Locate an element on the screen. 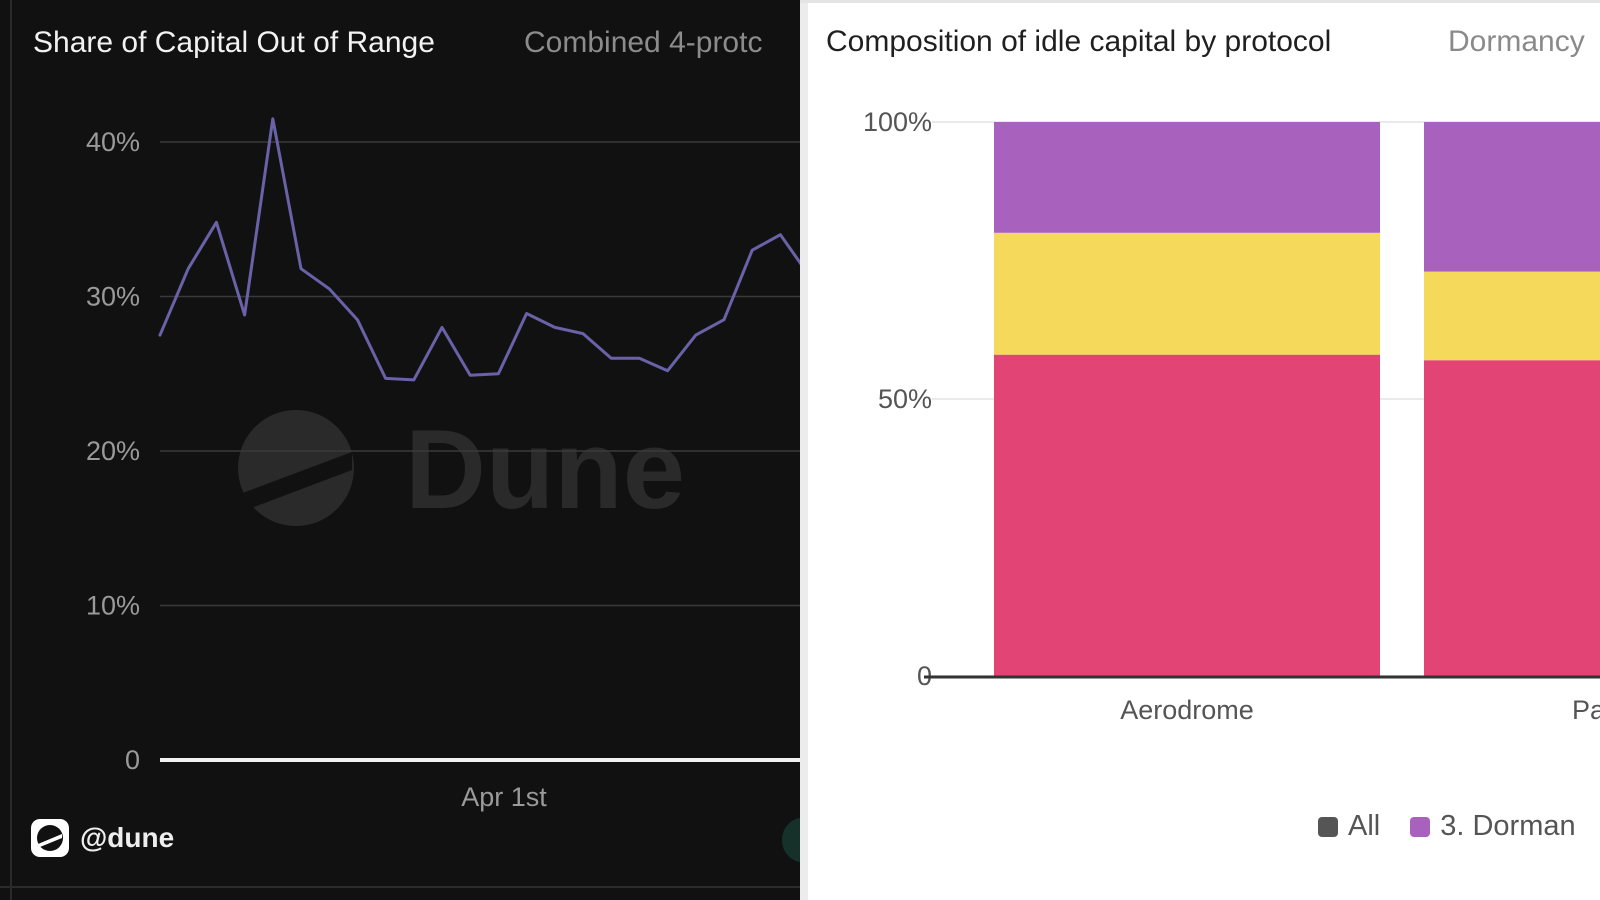 The height and width of the screenshot is (900, 1600). y-tick-label: 100% is located at coordinates (897, 122).